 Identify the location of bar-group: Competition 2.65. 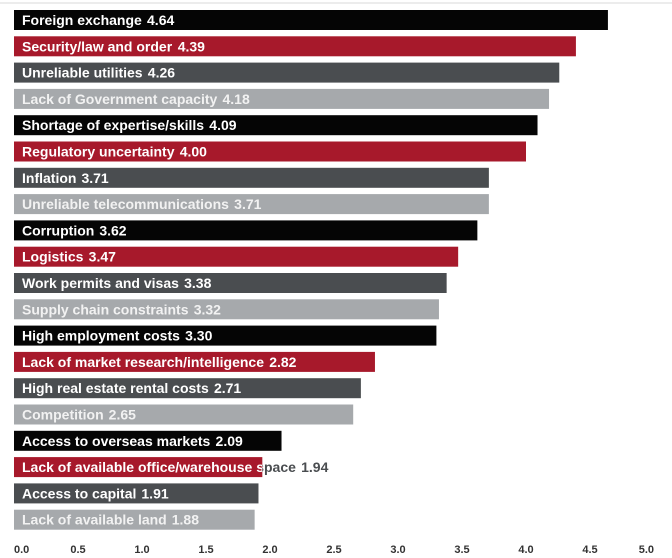
(184, 414).